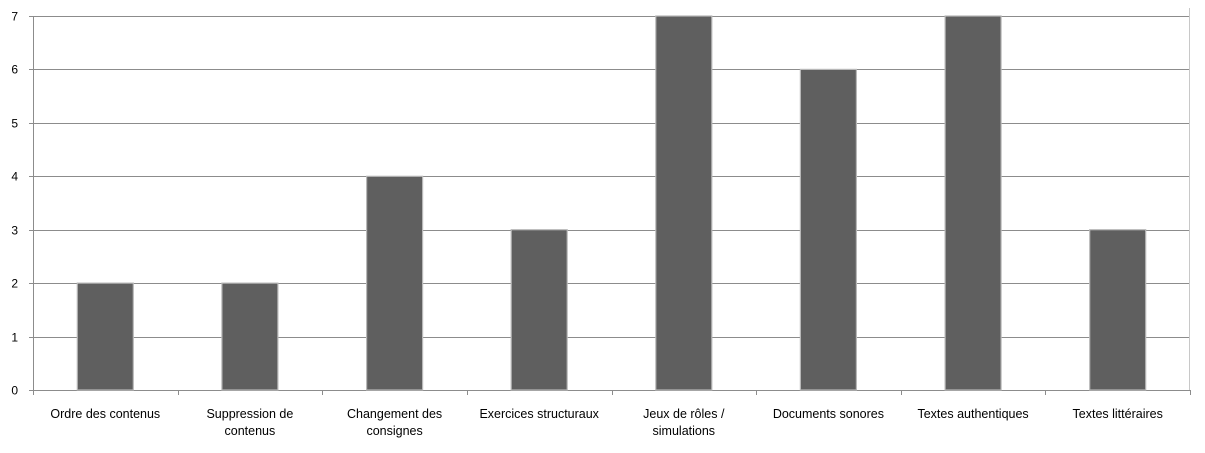 The image size is (1205, 453). What do you see at coordinates (828, 414) in the screenshot?
I see `x-tick-label: Documents sonores` at bounding box center [828, 414].